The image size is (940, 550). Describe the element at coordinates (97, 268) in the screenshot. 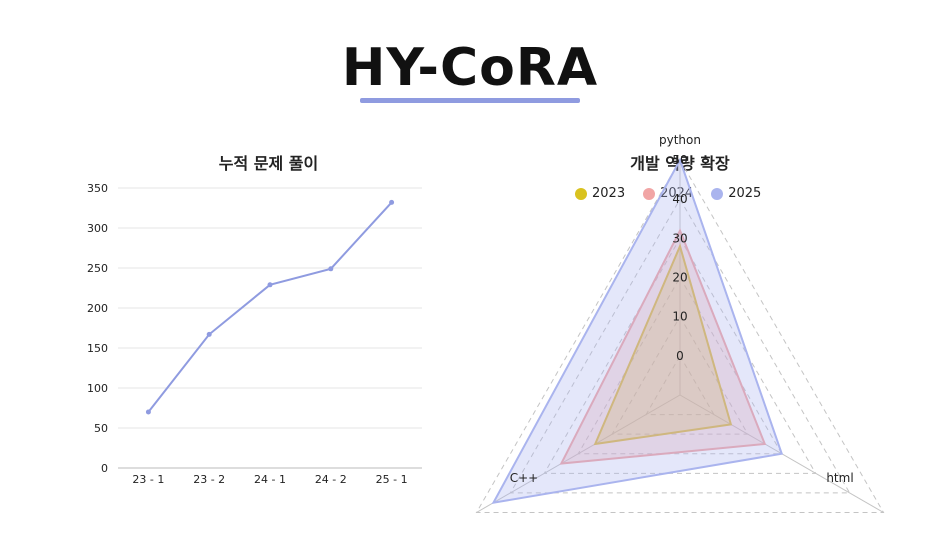

I see `y-tick-label: 250` at that location.